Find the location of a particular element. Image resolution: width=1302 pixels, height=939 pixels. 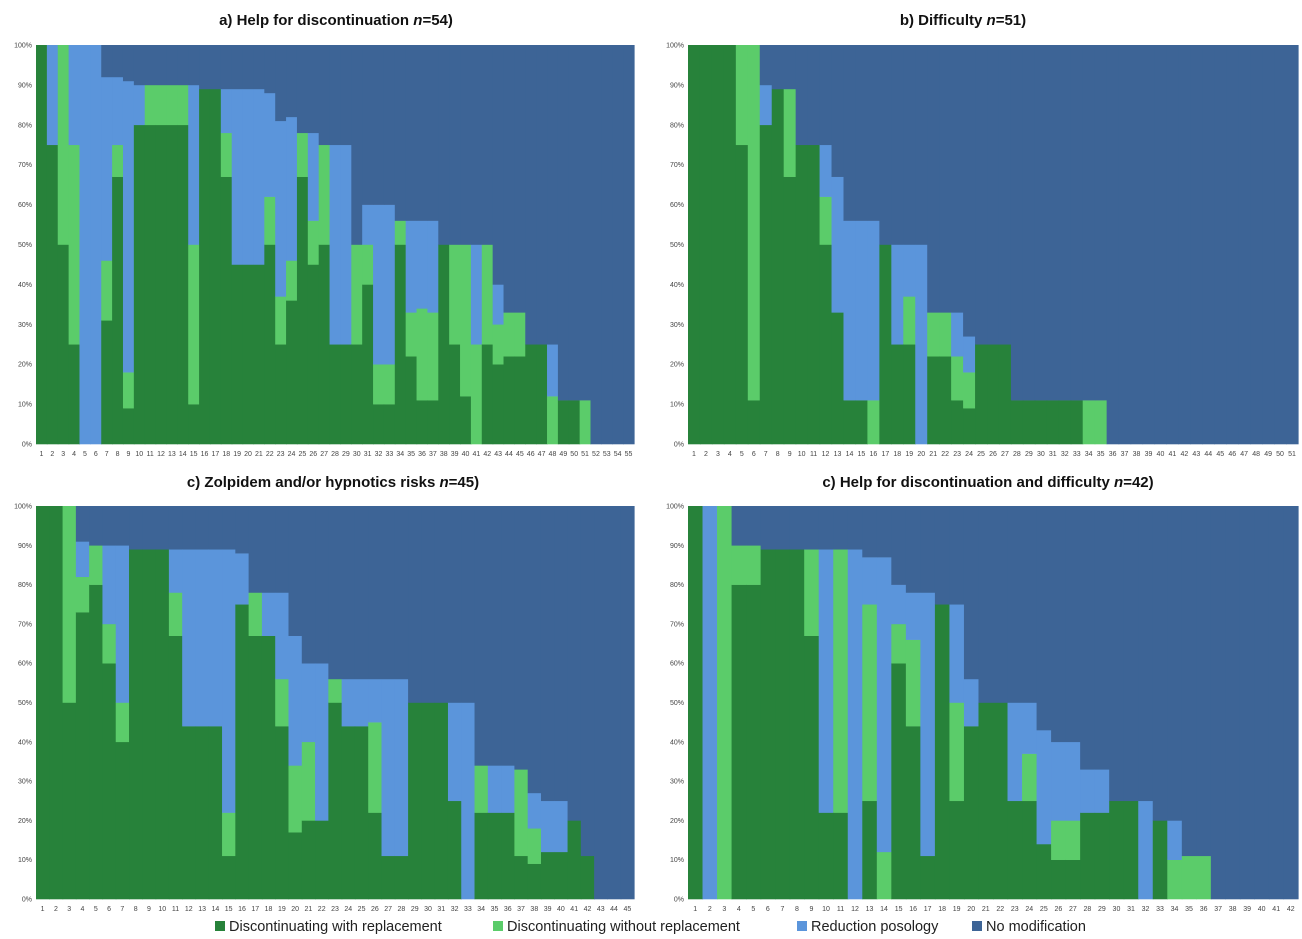

legend-label-without-replacement: Discontinuating without replacement is located at coordinates (623, 927).